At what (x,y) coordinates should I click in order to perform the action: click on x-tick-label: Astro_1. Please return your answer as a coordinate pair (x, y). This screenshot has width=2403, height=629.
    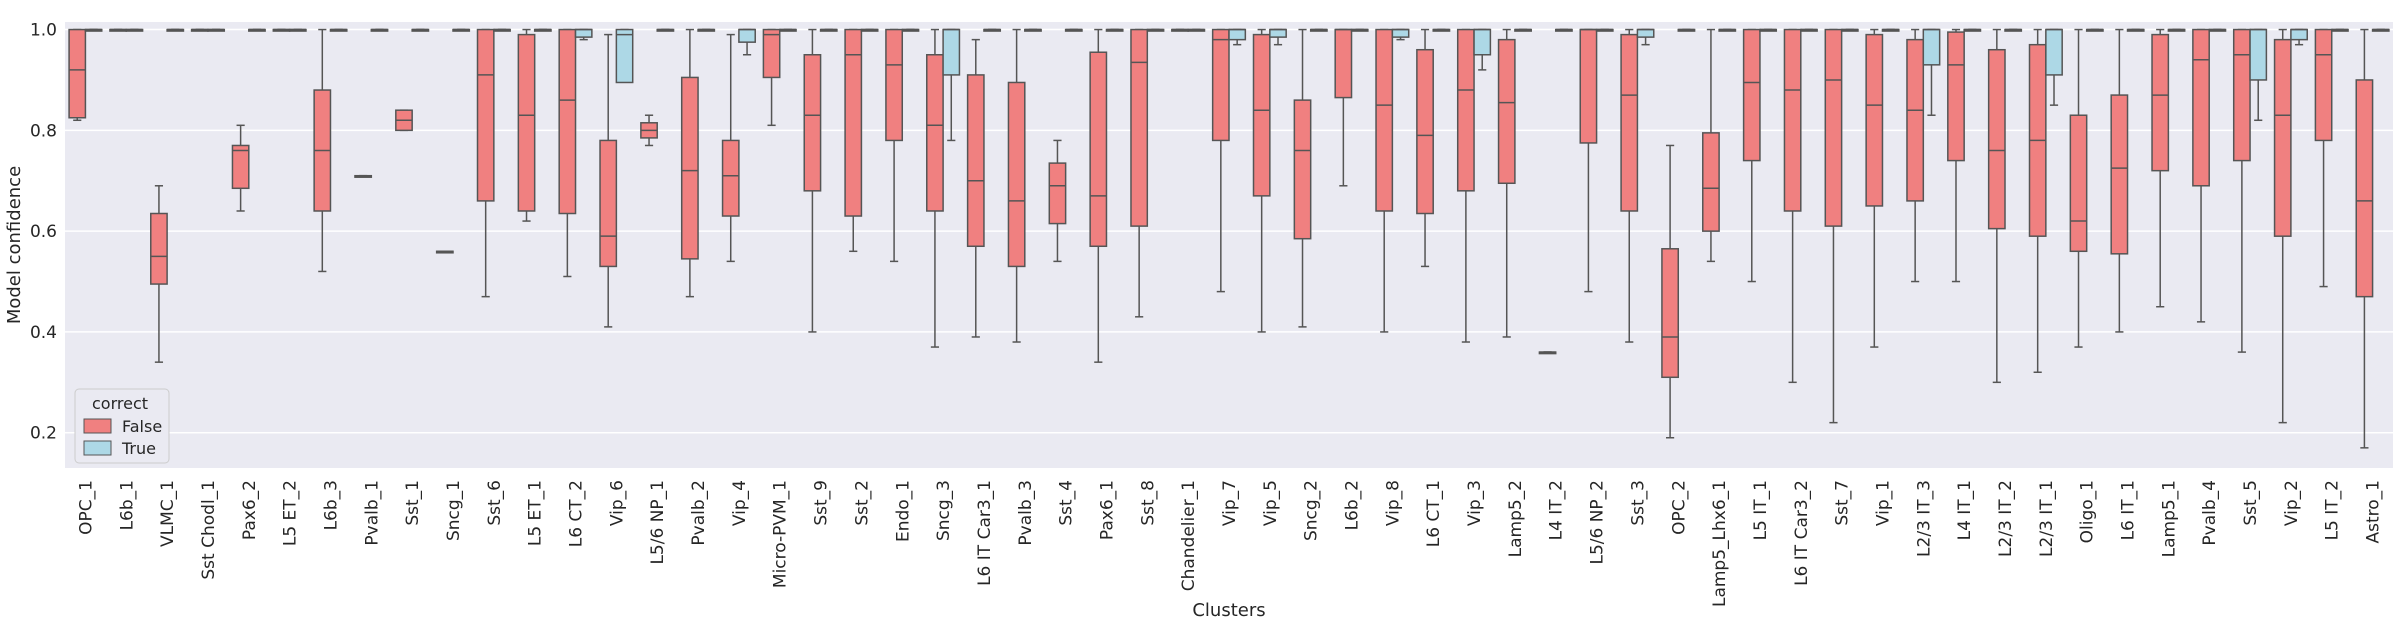
    Looking at the image, I should click on (2374, 511).